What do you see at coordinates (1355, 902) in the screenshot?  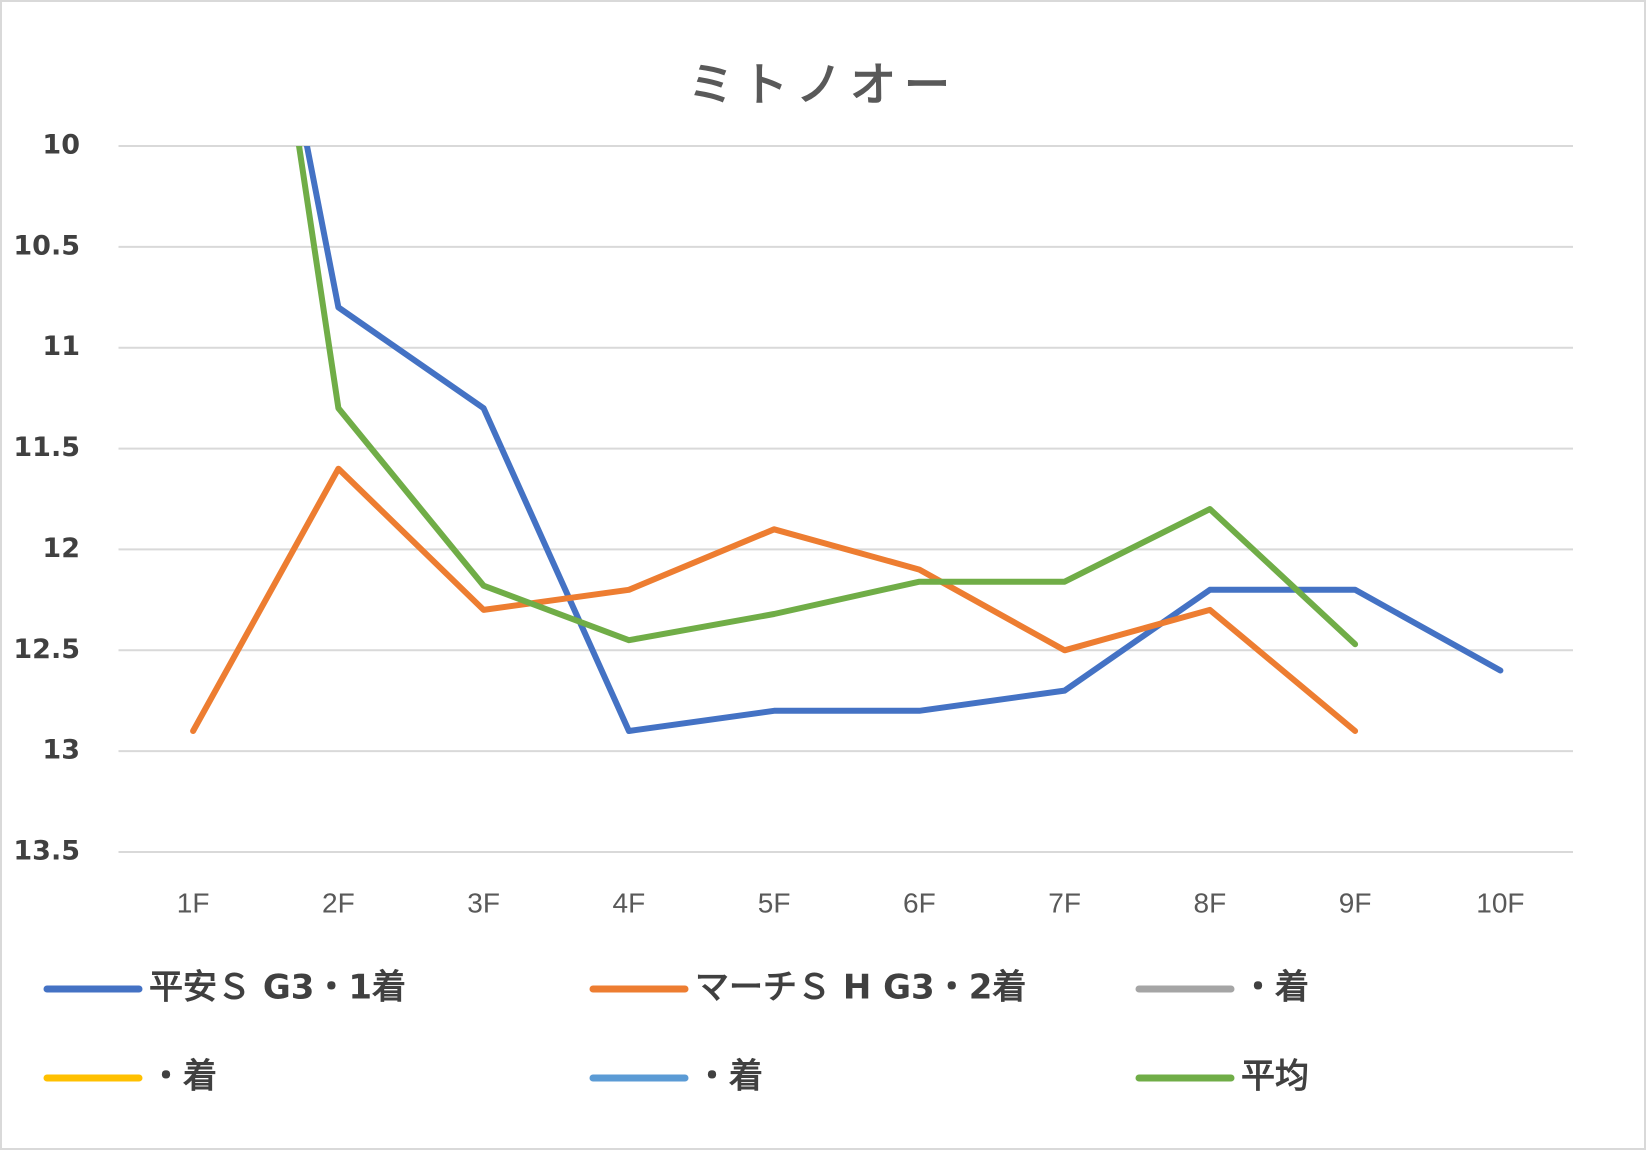 I see `x-tick-label: 9F` at bounding box center [1355, 902].